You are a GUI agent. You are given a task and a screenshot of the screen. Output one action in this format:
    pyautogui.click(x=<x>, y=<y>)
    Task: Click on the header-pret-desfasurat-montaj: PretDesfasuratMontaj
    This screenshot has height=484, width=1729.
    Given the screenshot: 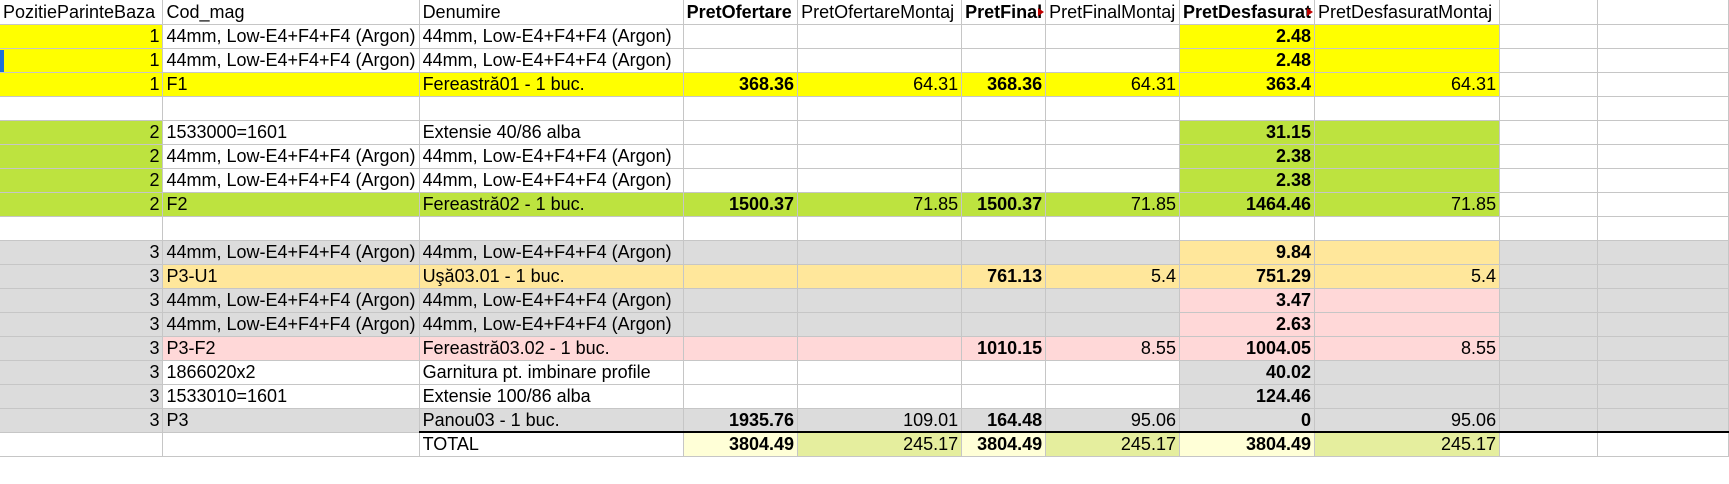 What is the action you would take?
    pyautogui.click(x=1407, y=12)
    